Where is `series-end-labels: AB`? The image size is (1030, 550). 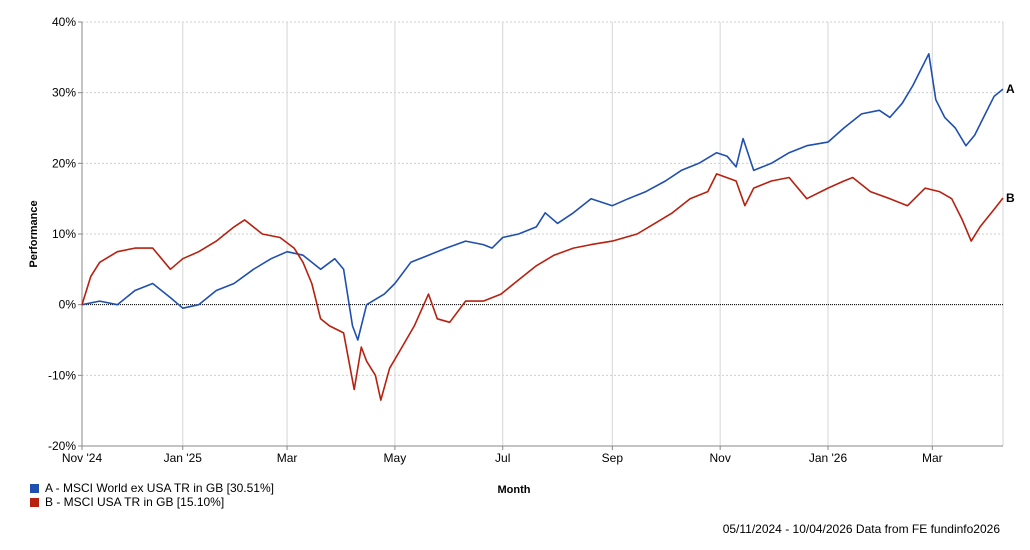 series-end-labels: AB is located at coordinates (1010, 143).